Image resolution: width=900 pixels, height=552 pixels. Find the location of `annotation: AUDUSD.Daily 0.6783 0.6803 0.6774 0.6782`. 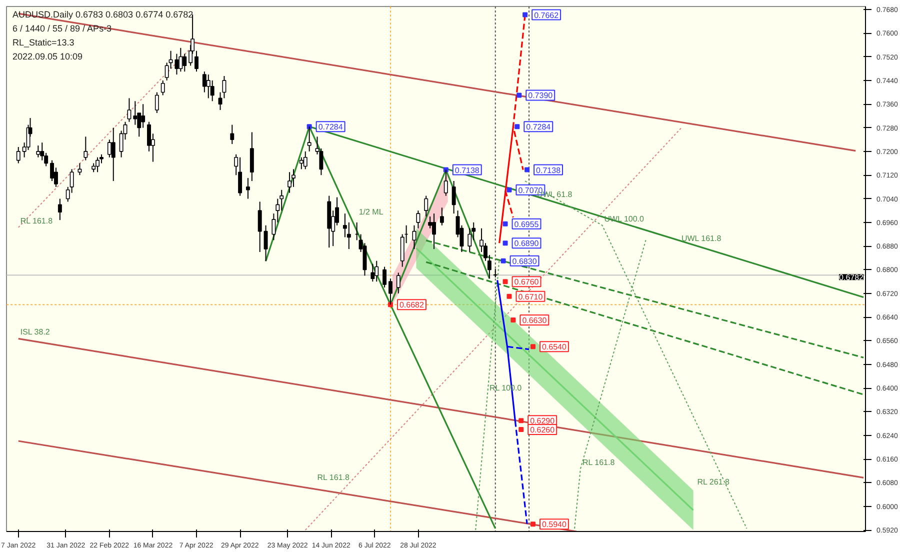

annotation: AUDUSD.Daily 0.6783 0.6803 0.6774 0.6782 is located at coordinates (103, 15).